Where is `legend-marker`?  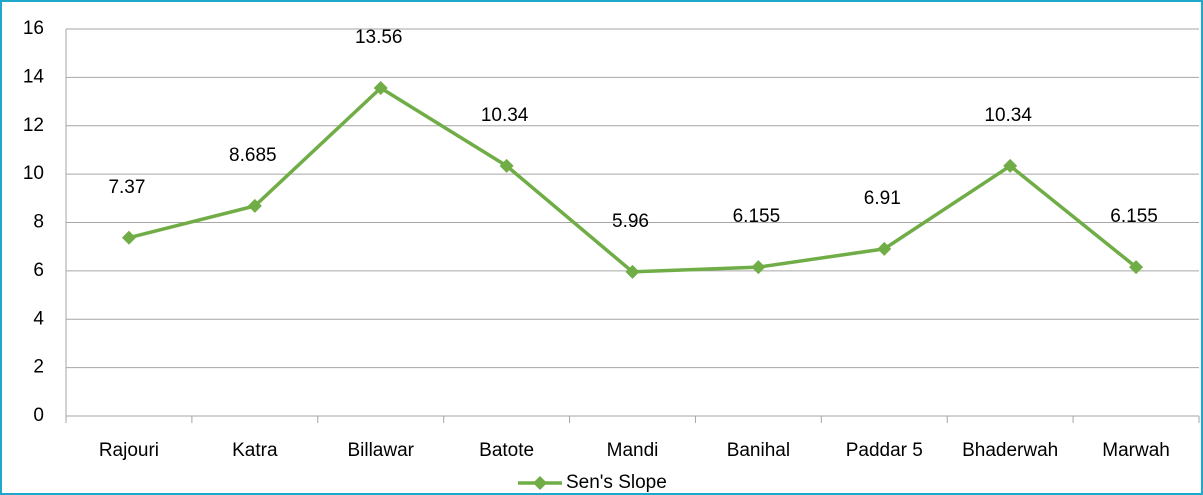 legend-marker is located at coordinates (540, 483).